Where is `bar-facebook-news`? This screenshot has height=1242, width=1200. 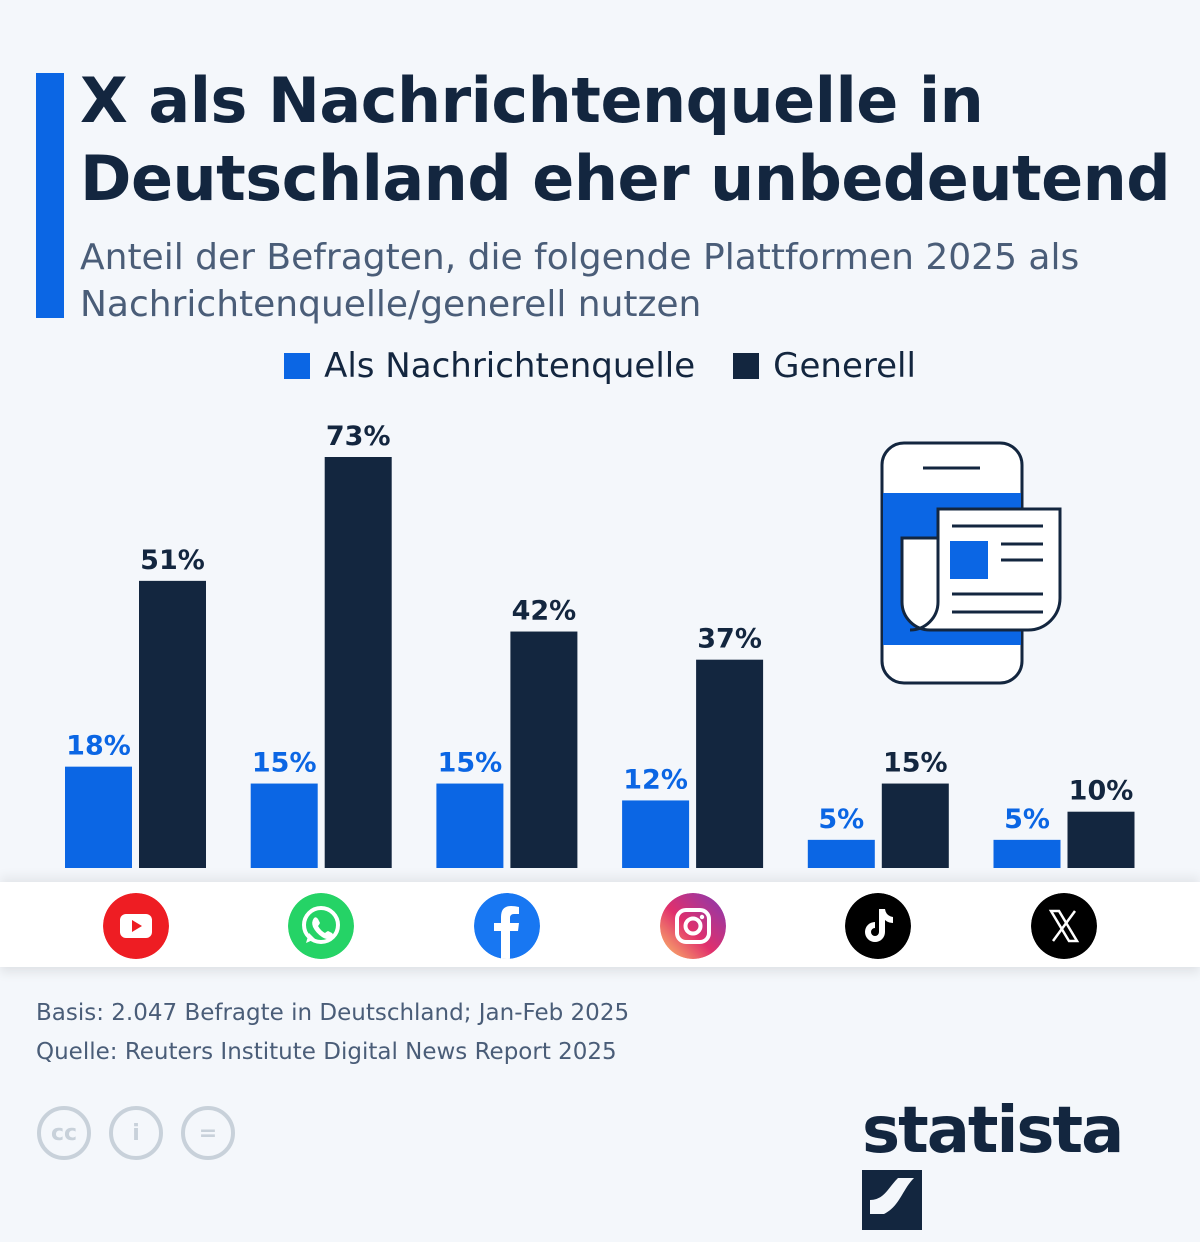 bar-facebook-news is located at coordinates (470, 825).